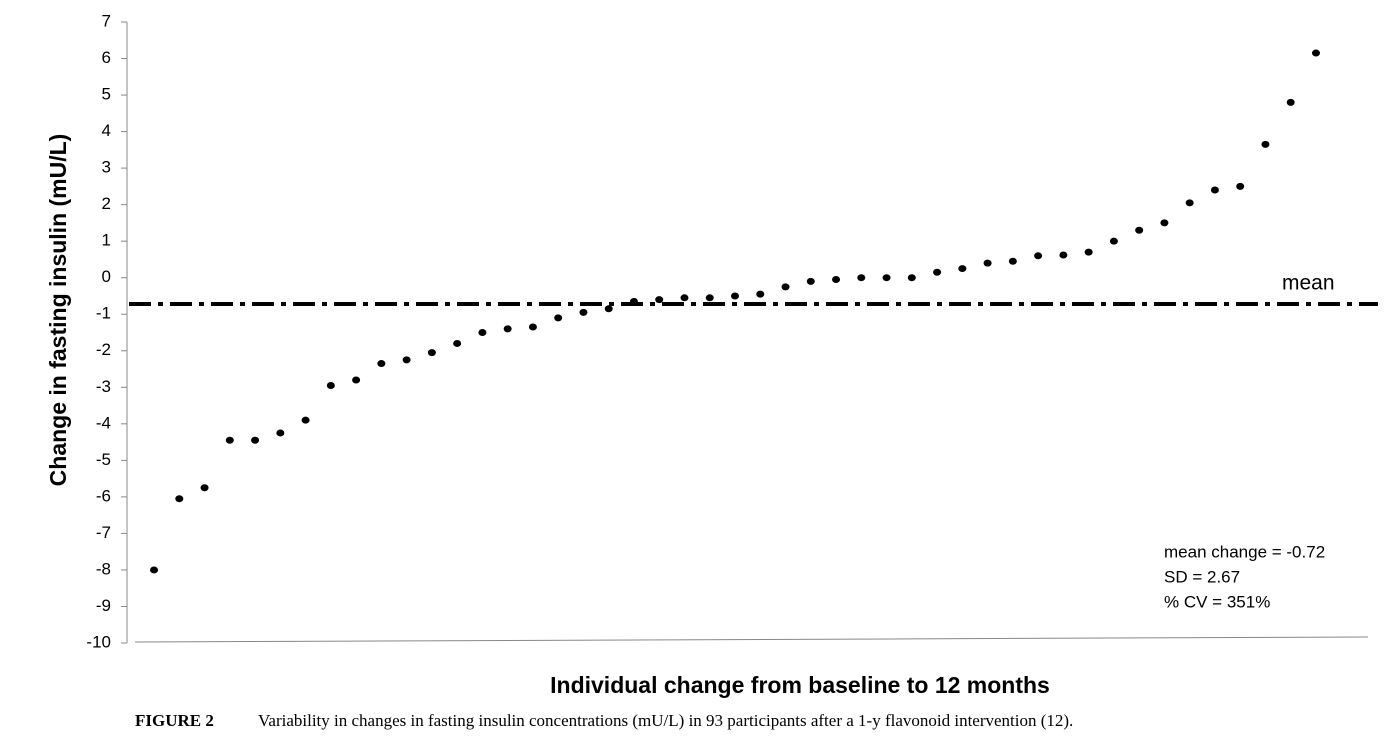  Describe the element at coordinates (103, 422) in the screenshot. I see `y-tick-label: -4` at that location.